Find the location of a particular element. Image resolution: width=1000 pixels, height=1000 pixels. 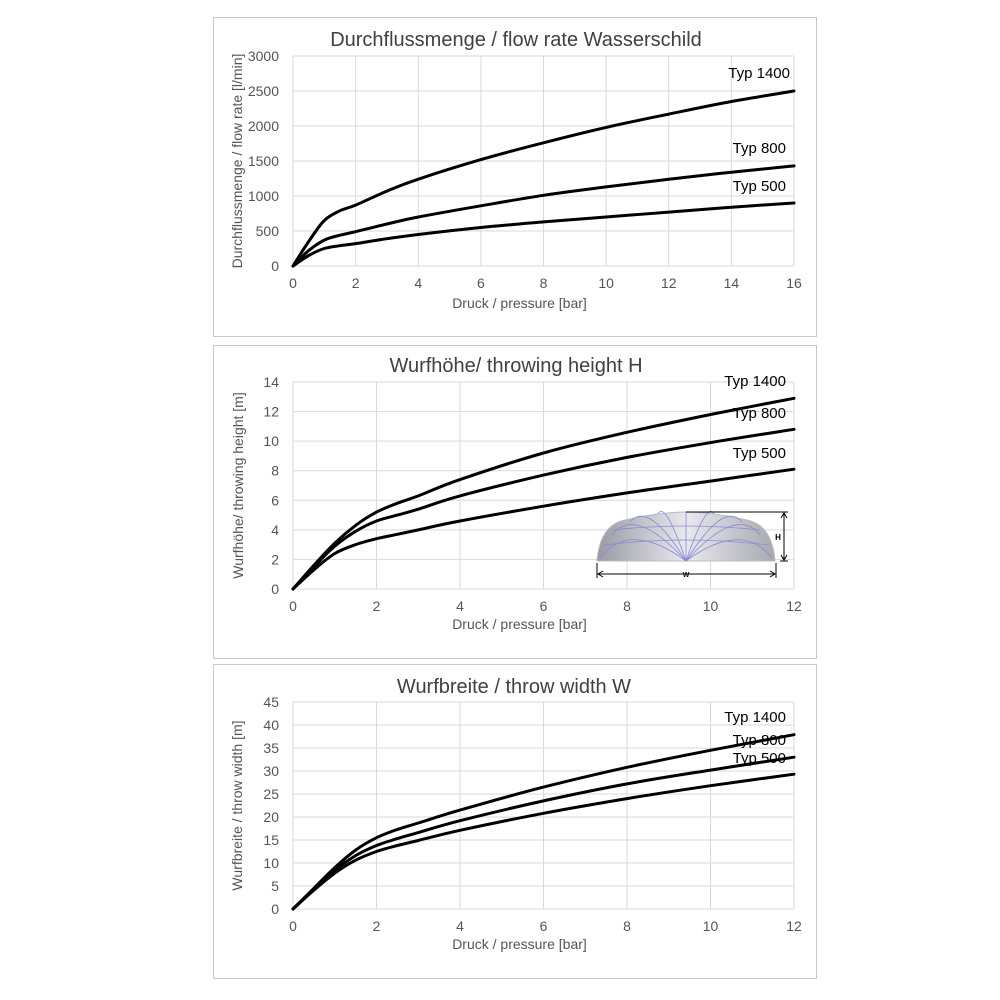

spray-pattern-diagram: H W is located at coordinates (692, 545).